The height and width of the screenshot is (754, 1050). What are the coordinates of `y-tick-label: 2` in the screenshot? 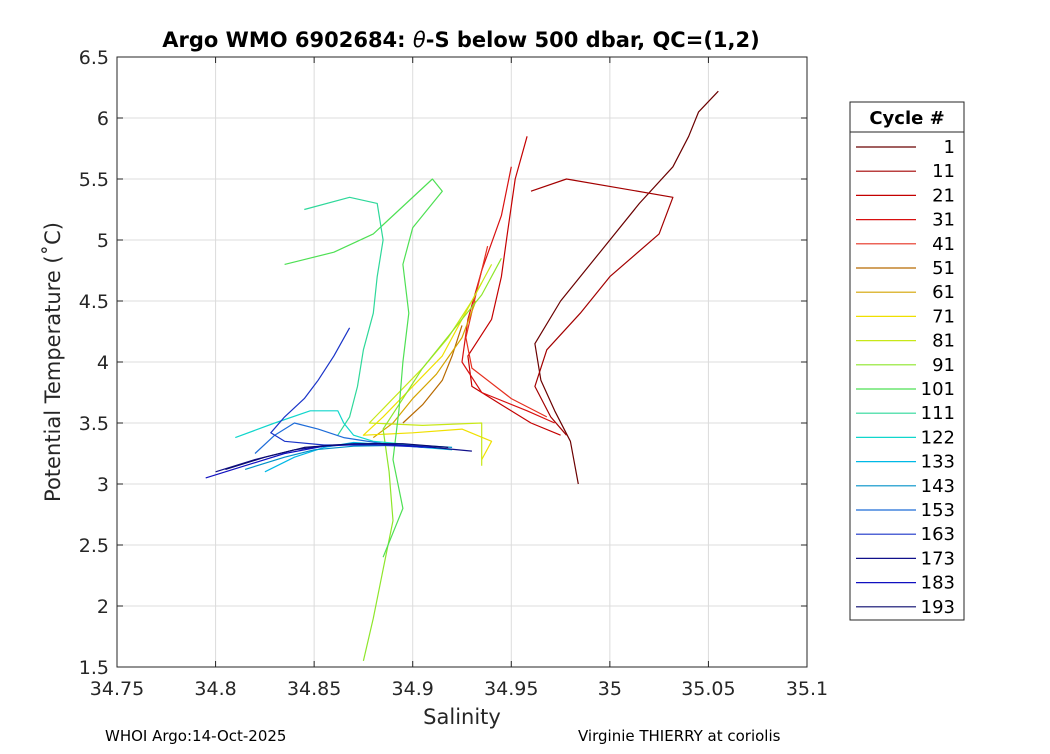 It's located at (103, 607).